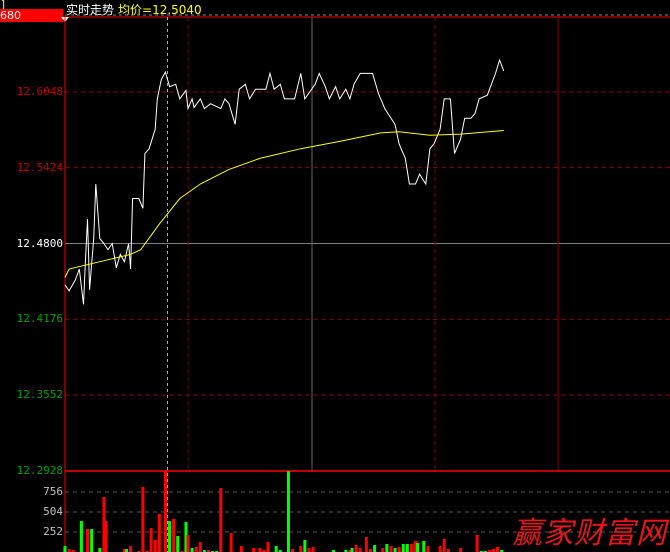 The width and height of the screenshot is (670, 552). What do you see at coordinates (53, 511) in the screenshot?
I see `volume-tick-label: 504` at bounding box center [53, 511].